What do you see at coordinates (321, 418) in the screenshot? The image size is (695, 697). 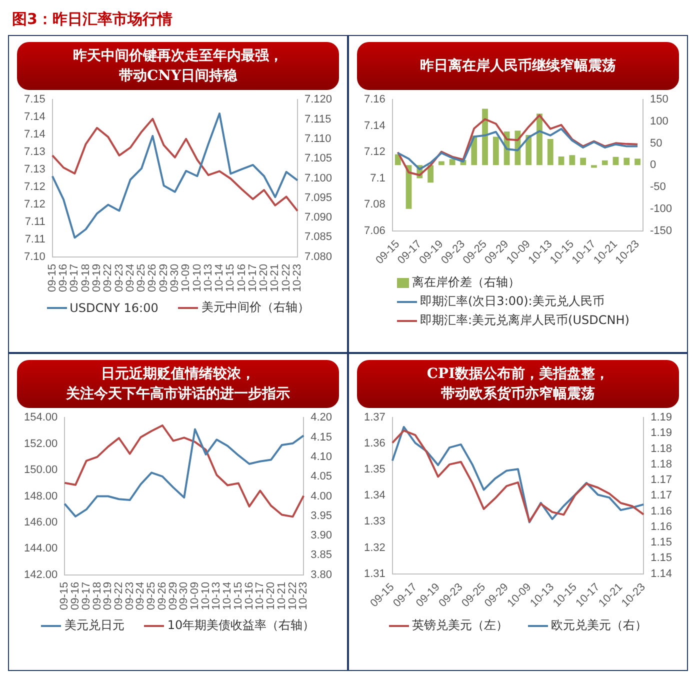 I see `y2-tick-label: 4.20` at bounding box center [321, 418].